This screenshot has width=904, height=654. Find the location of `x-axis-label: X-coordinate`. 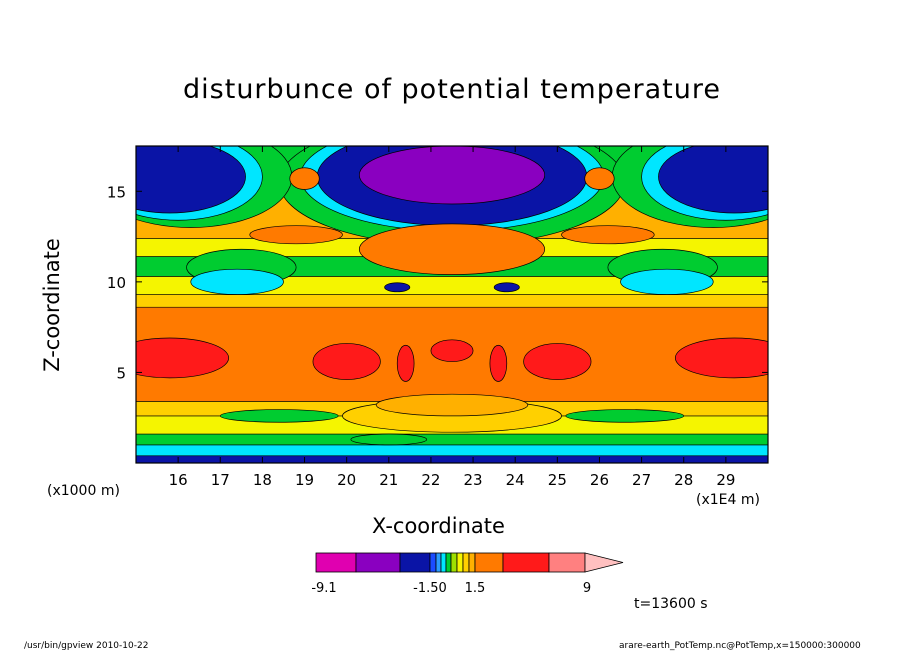

x-axis-label: X-coordinate is located at coordinates (438, 526).